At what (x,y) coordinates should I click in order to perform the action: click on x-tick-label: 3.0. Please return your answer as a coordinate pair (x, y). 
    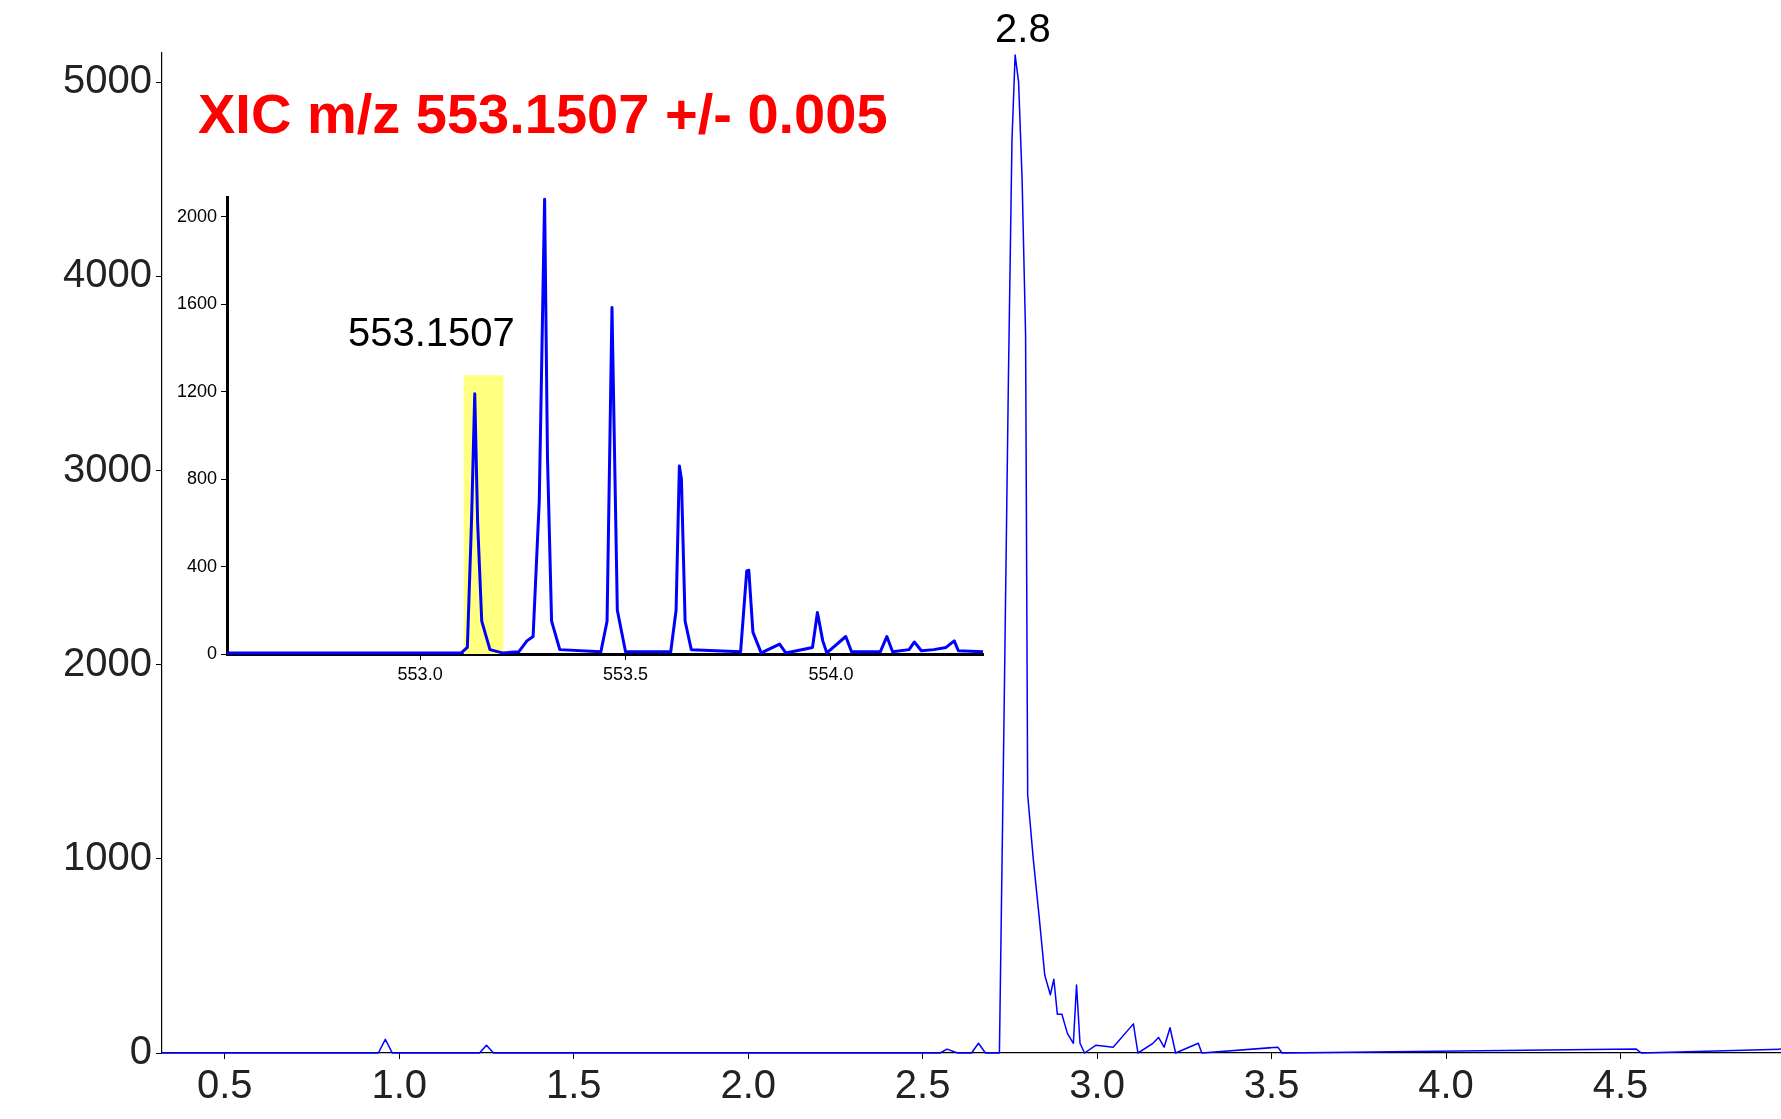
    Looking at the image, I should click on (1097, 1084).